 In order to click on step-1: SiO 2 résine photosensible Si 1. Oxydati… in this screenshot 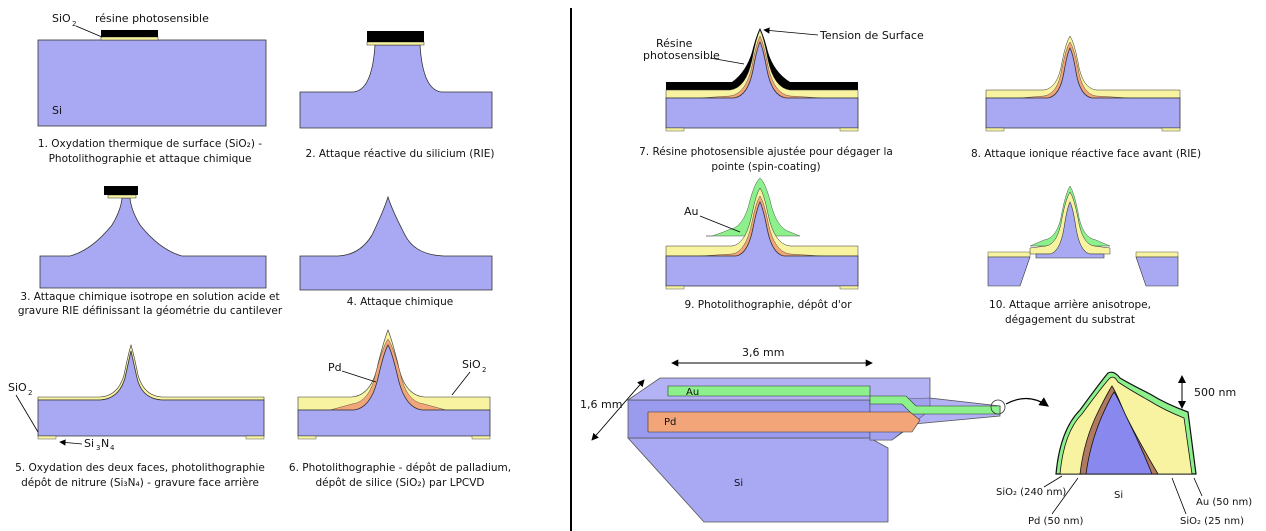, I will do `click(152, 88)`.